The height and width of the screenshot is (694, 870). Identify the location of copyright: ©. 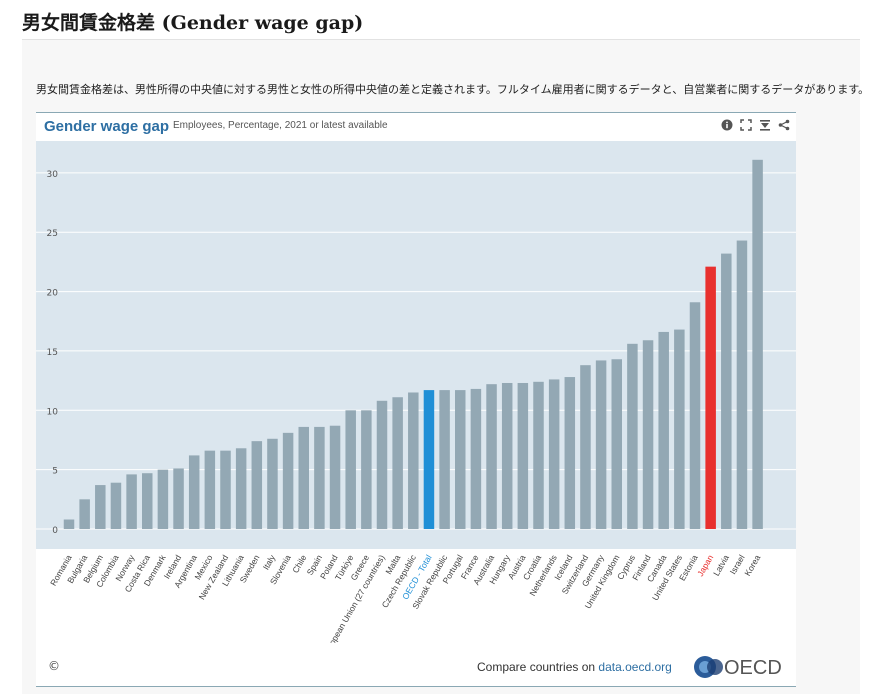
(54, 666).